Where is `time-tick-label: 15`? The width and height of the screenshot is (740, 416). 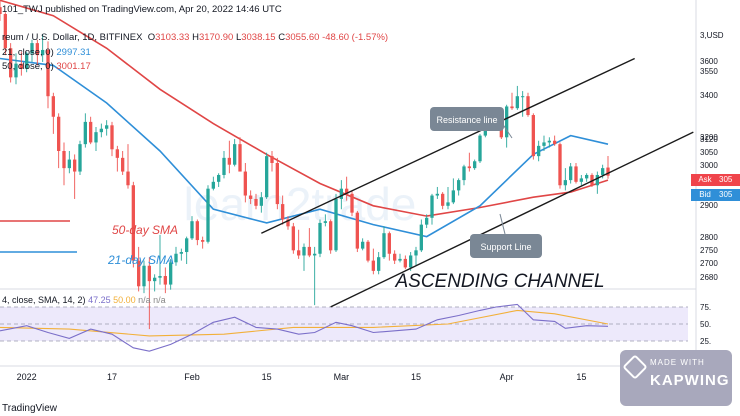
time-tick-label: 15 is located at coordinates (267, 377).